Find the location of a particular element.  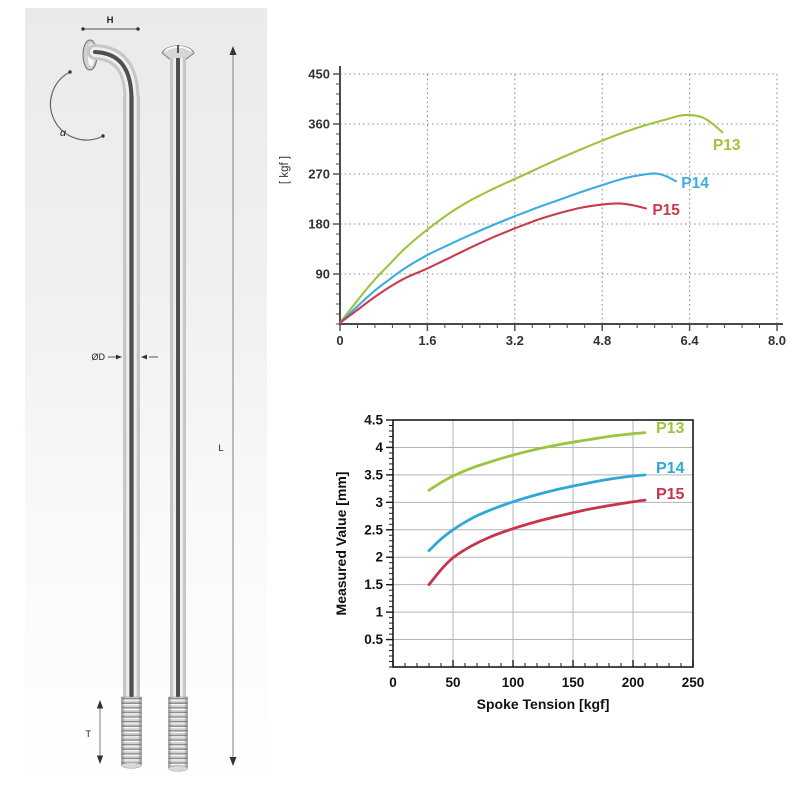

x-tick-label: 250 is located at coordinates (693, 682).